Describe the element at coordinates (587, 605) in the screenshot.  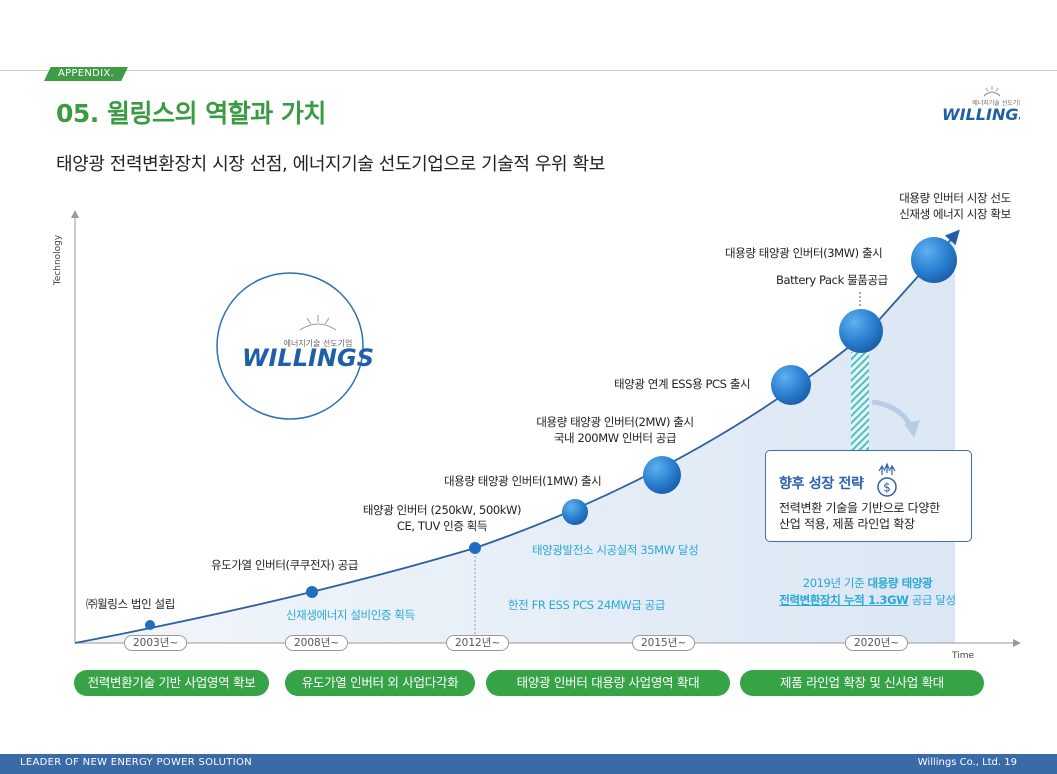
I see `achievement-note: 한전 FR ESS PCS 24MW급 공급` at that location.